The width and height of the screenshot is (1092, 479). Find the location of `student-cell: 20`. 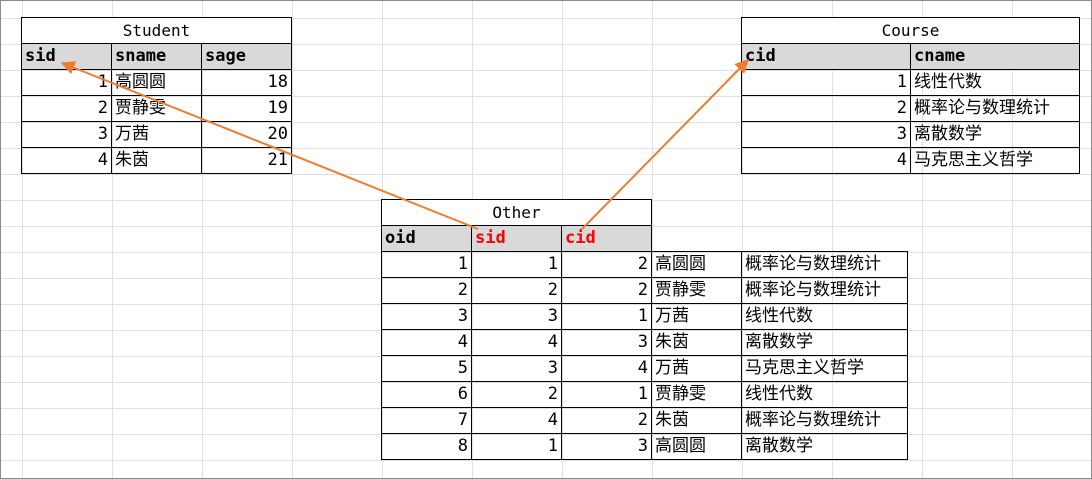

student-cell: 20 is located at coordinates (246, 134).